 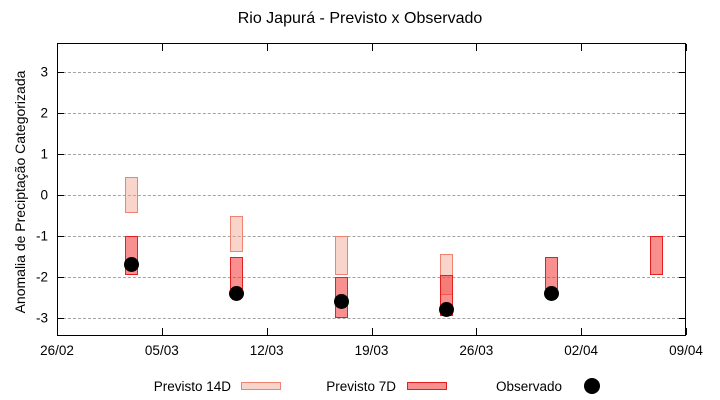 I want to click on x-tick-label: 19/03, so click(x=371, y=350).